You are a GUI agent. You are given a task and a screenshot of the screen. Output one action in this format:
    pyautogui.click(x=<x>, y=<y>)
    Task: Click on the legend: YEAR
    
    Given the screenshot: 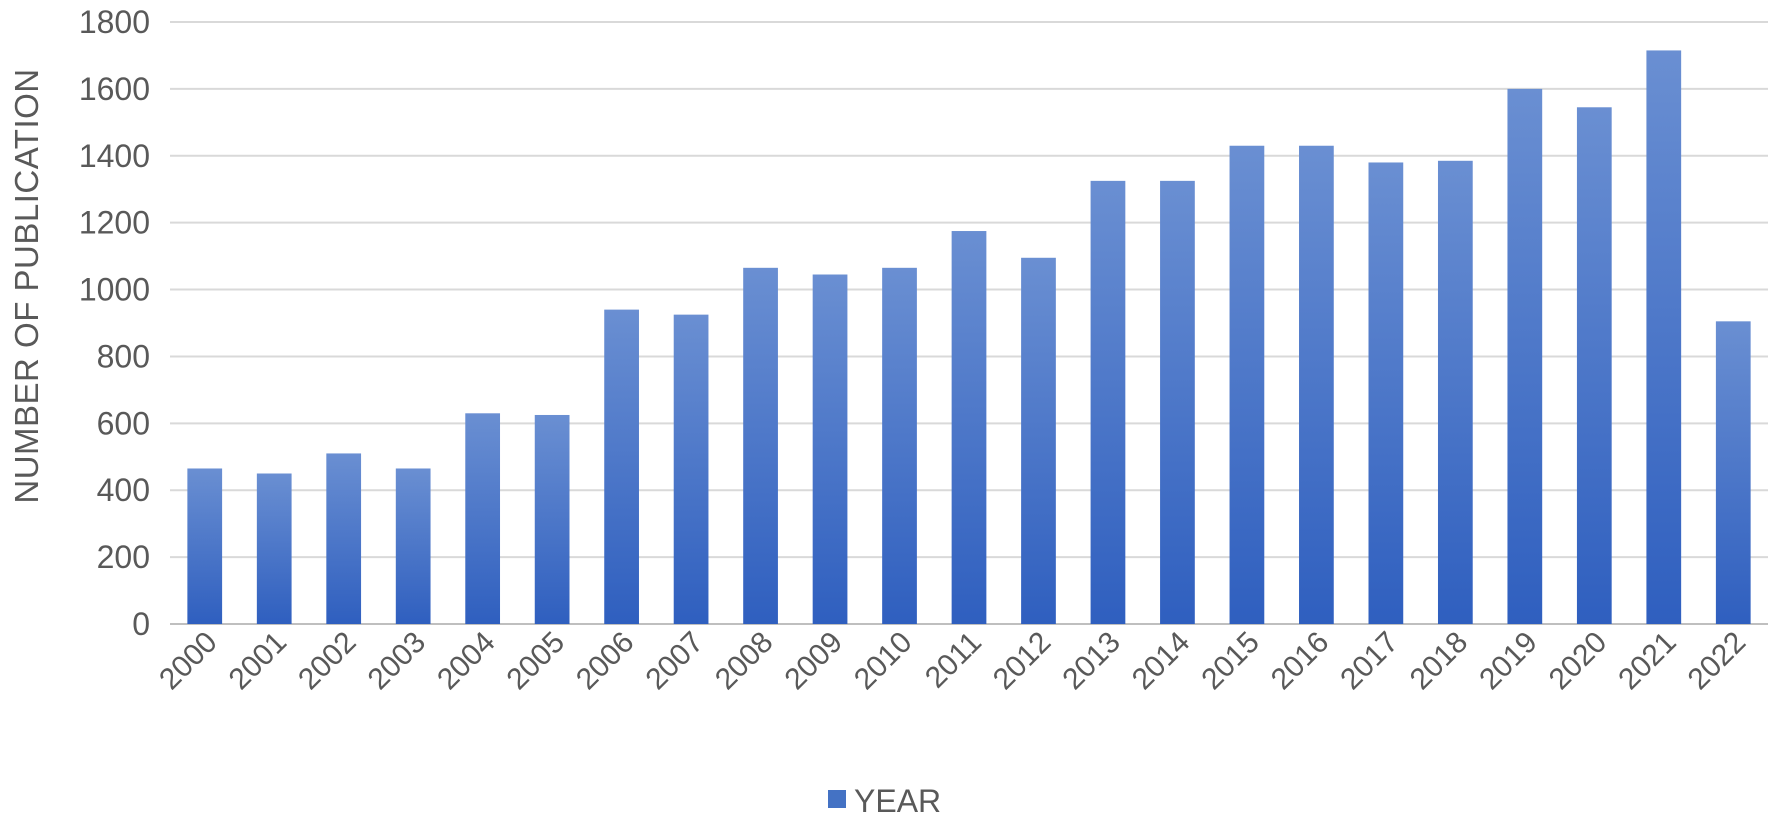 What is the action you would take?
    pyautogui.click(x=884, y=801)
    